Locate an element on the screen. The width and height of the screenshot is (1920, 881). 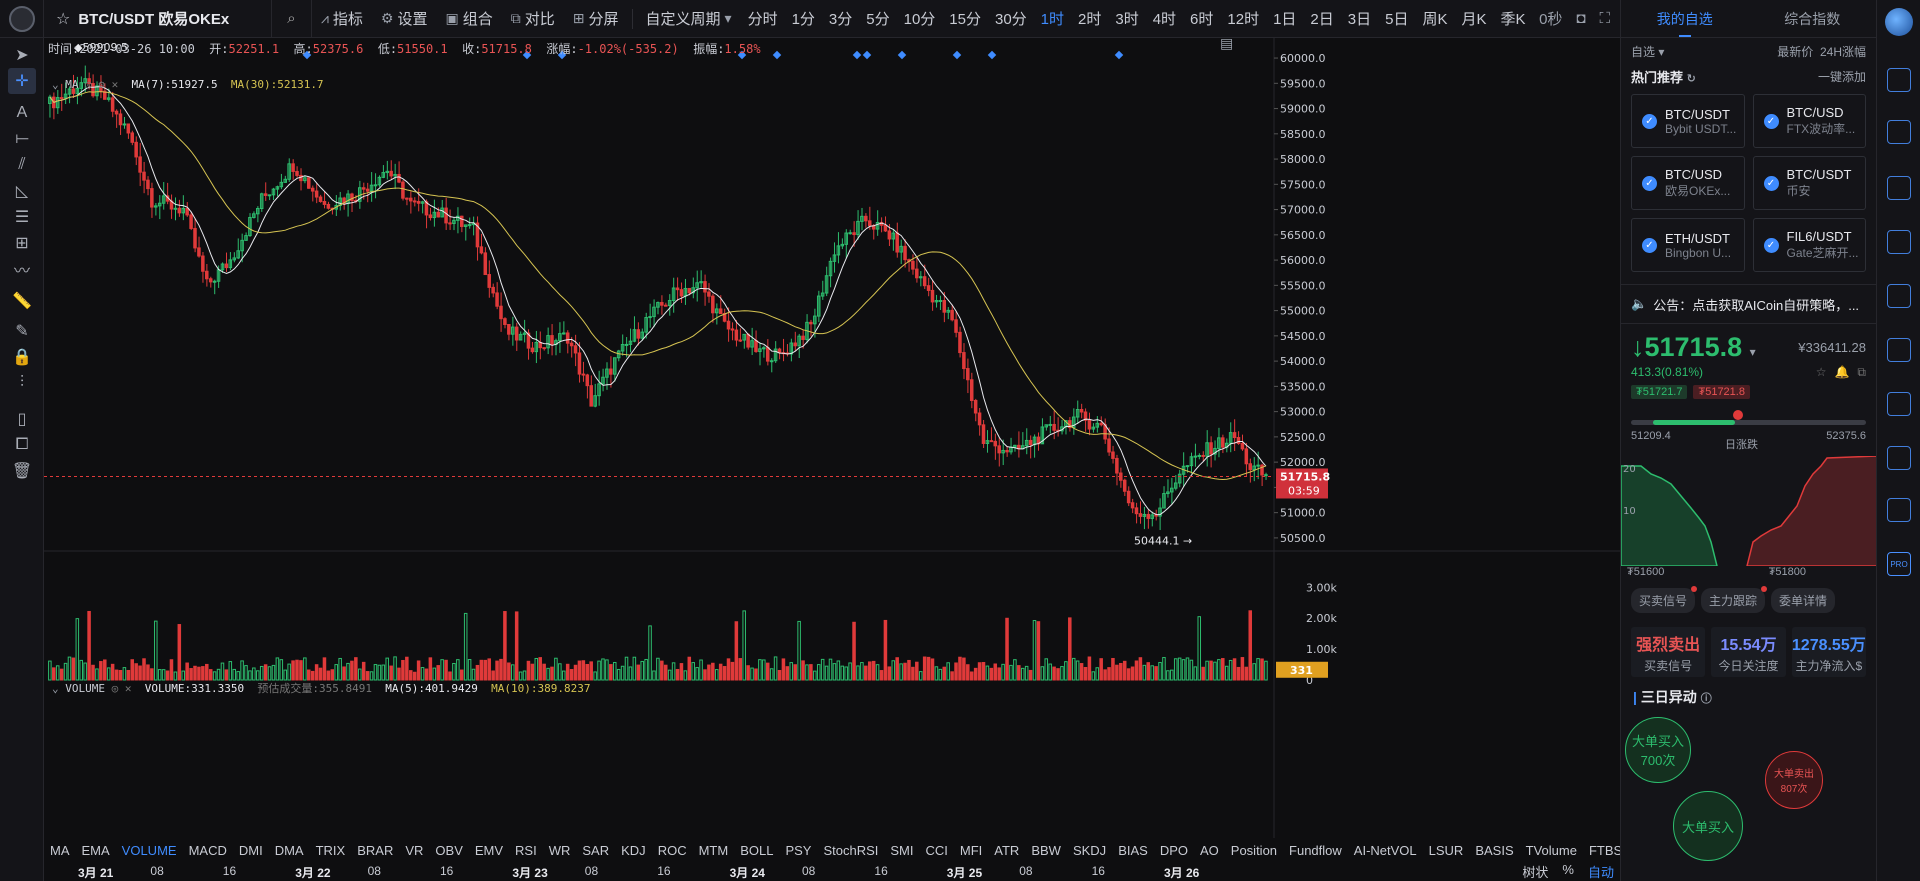
feature-pill: 主力跟踪 is located at coordinates (1734, 599).